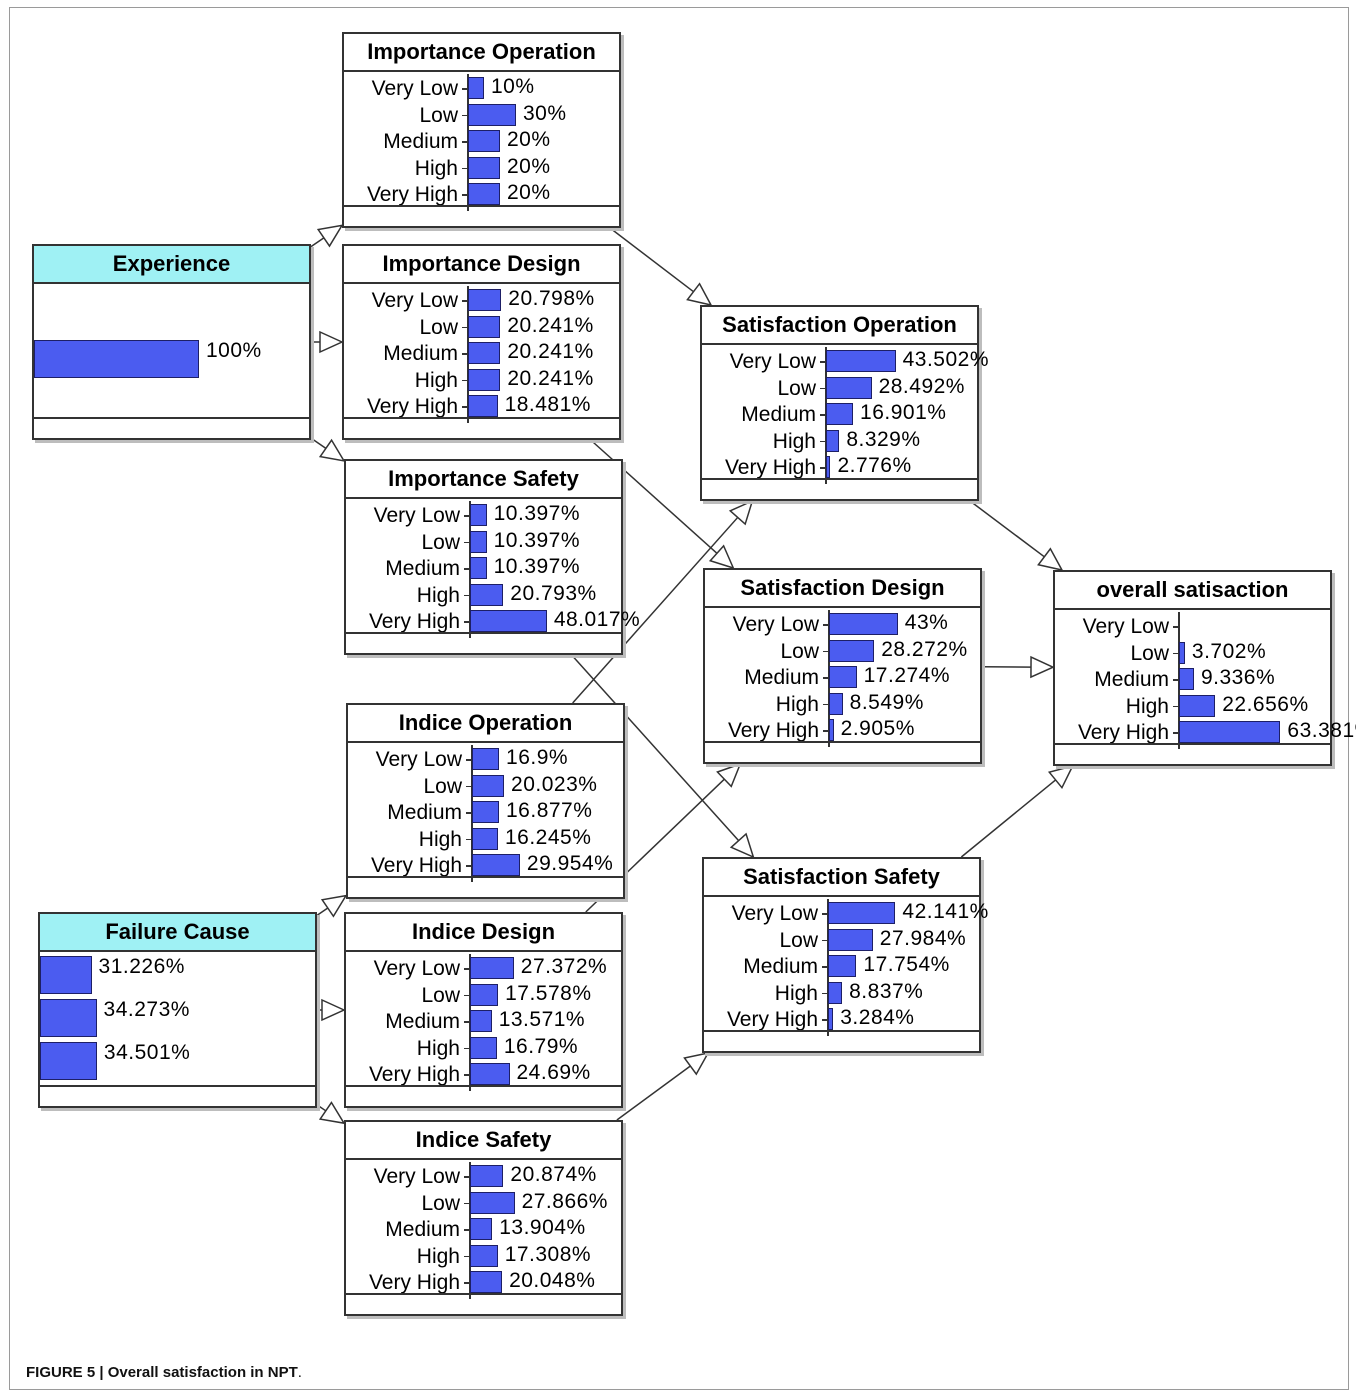 This screenshot has width=1356, height=1397. What do you see at coordinates (1238, 677) in the screenshot?
I see `probability-value: 9.336%` at bounding box center [1238, 677].